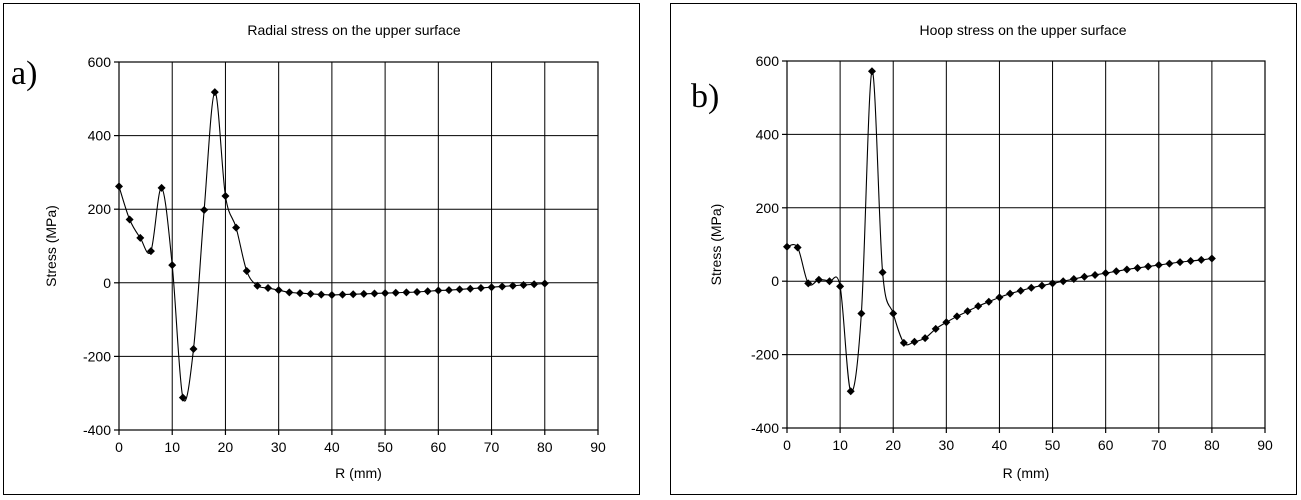 The height and width of the screenshot is (500, 1301). What do you see at coordinates (100, 62) in the screenshot?
I see `y-tick-label-a-600: 600` at bounding box center [100, 62].